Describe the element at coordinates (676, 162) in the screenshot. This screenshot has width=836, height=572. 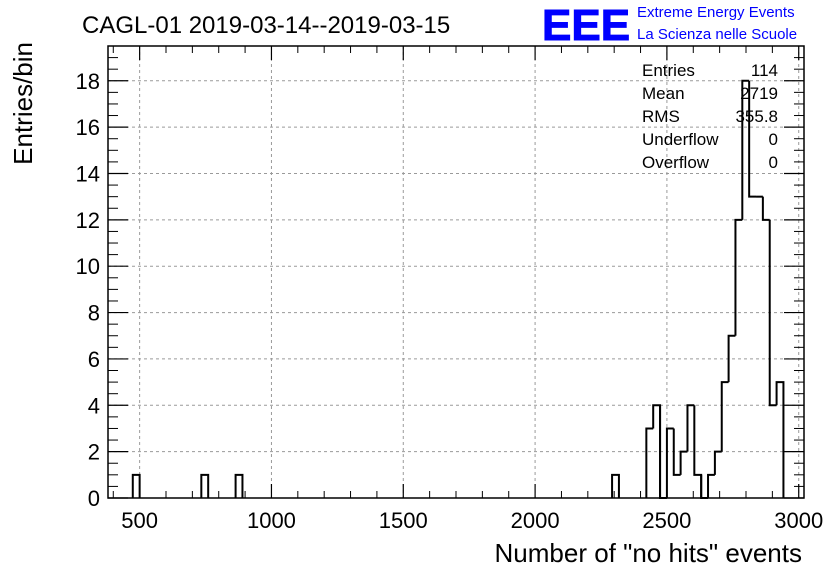
I see `stat-label: Overflow` at that location.